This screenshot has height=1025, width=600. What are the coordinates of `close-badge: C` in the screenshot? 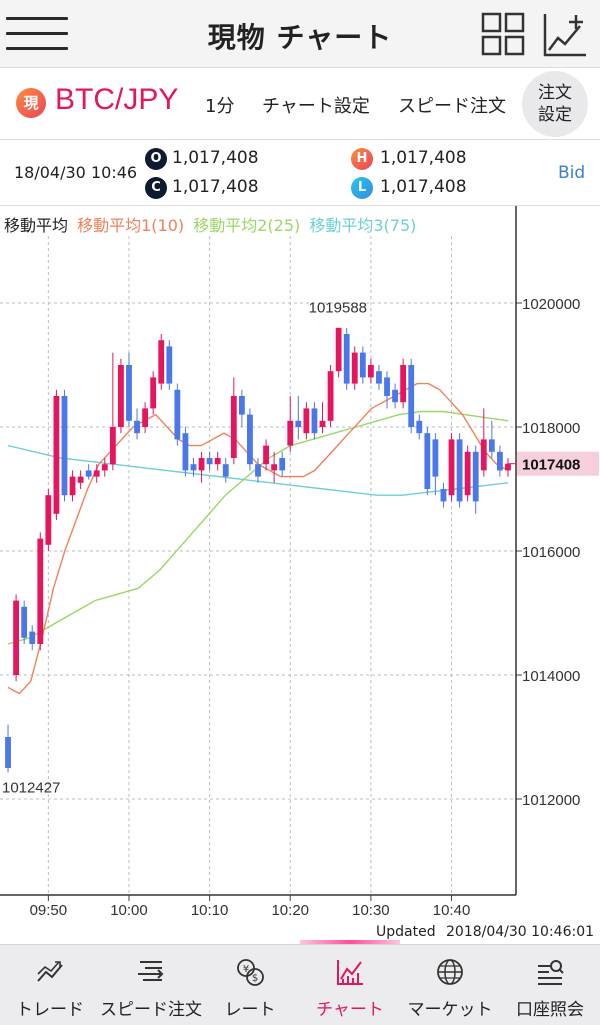 It's located at (156, 188).